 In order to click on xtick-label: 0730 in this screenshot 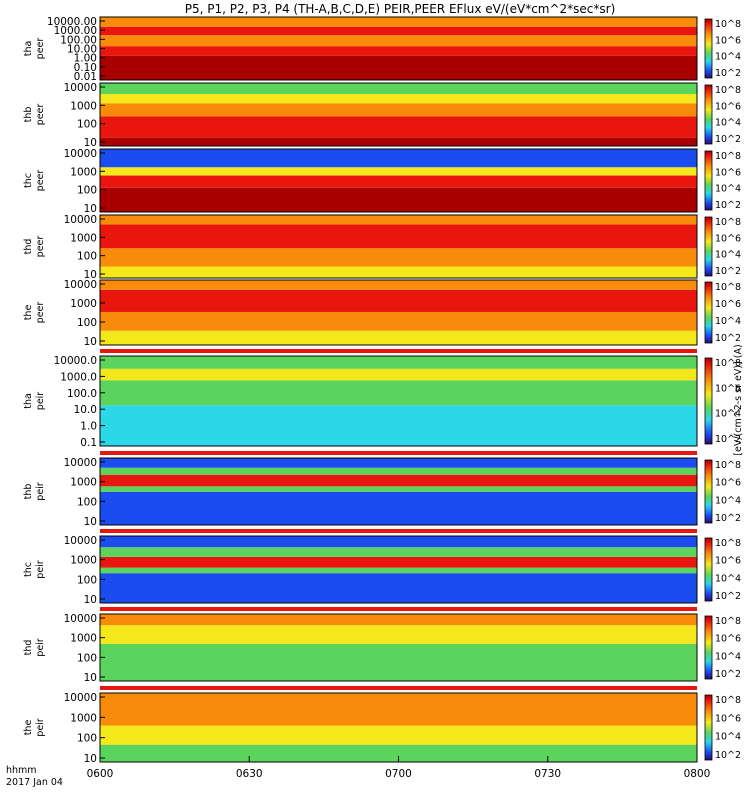, I will do `click(547, 774)`.